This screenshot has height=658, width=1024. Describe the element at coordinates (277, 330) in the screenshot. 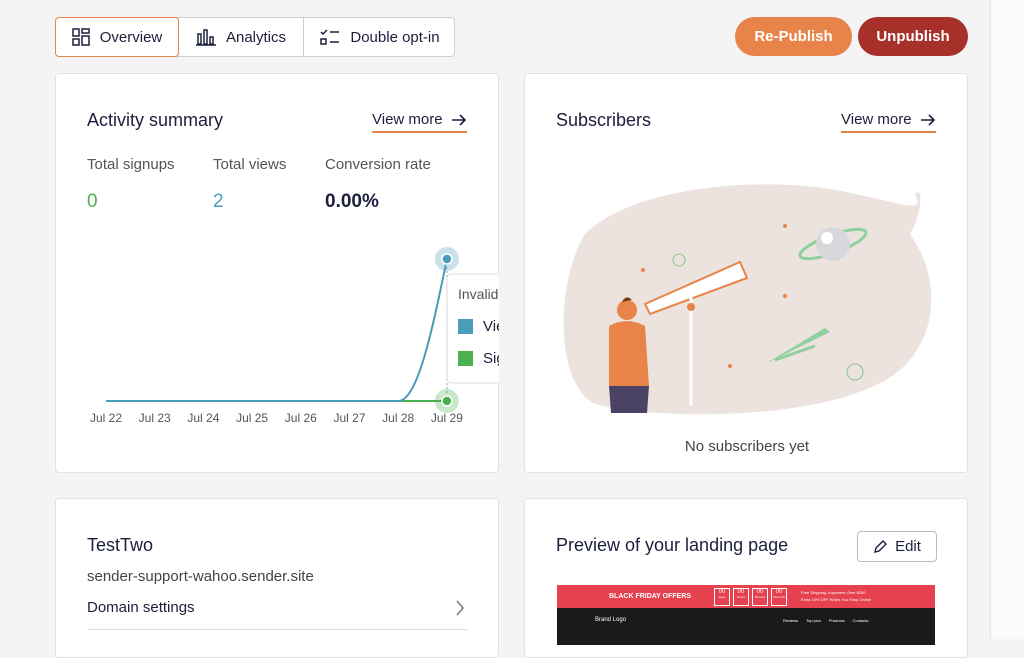

I see `series-line` at that location.